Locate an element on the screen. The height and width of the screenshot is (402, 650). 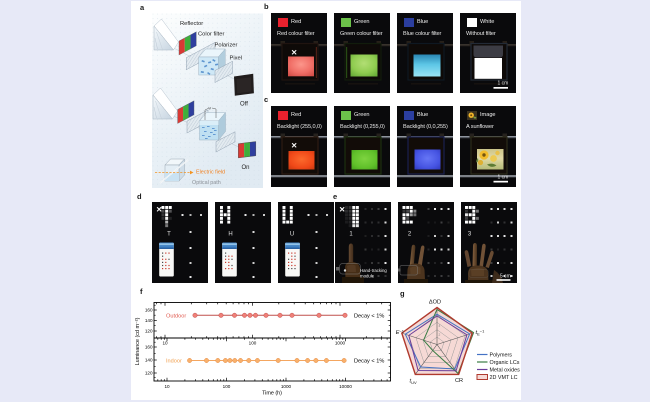
svg-text: H is located at coordinates (230, 235).